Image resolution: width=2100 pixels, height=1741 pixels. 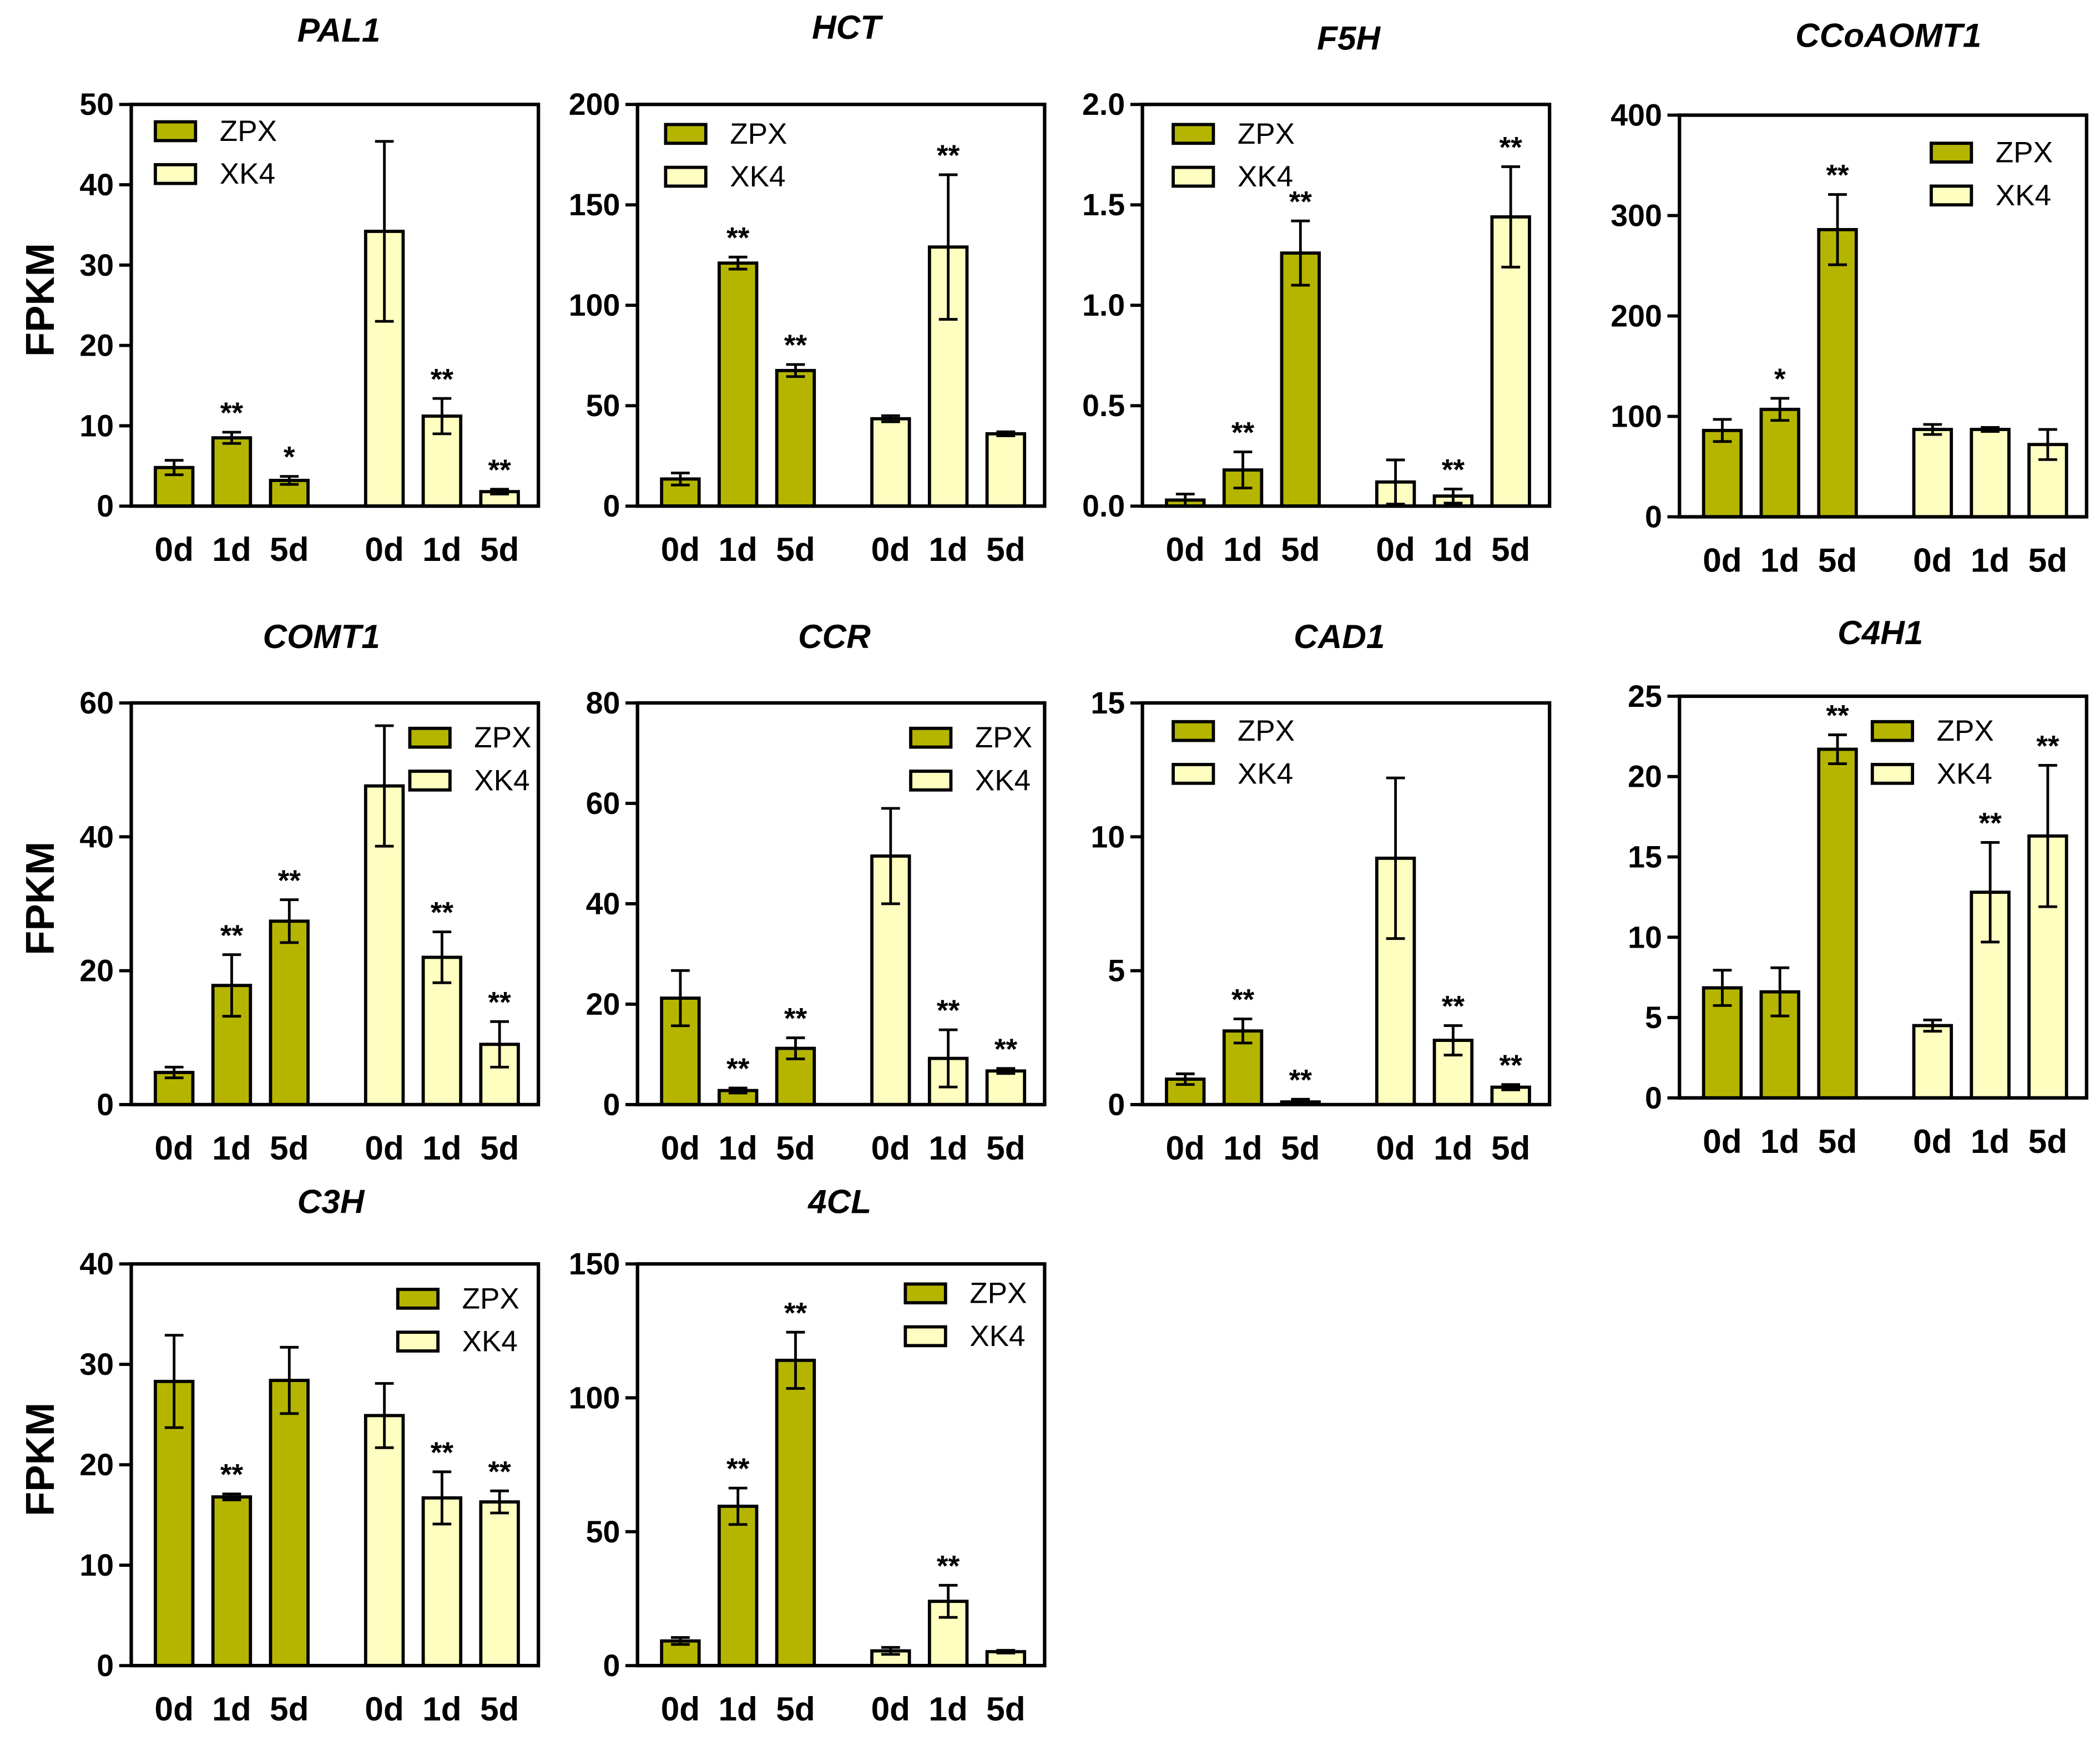 I want to click on ytick-label: 0.0, so click(x=1103, y=506).